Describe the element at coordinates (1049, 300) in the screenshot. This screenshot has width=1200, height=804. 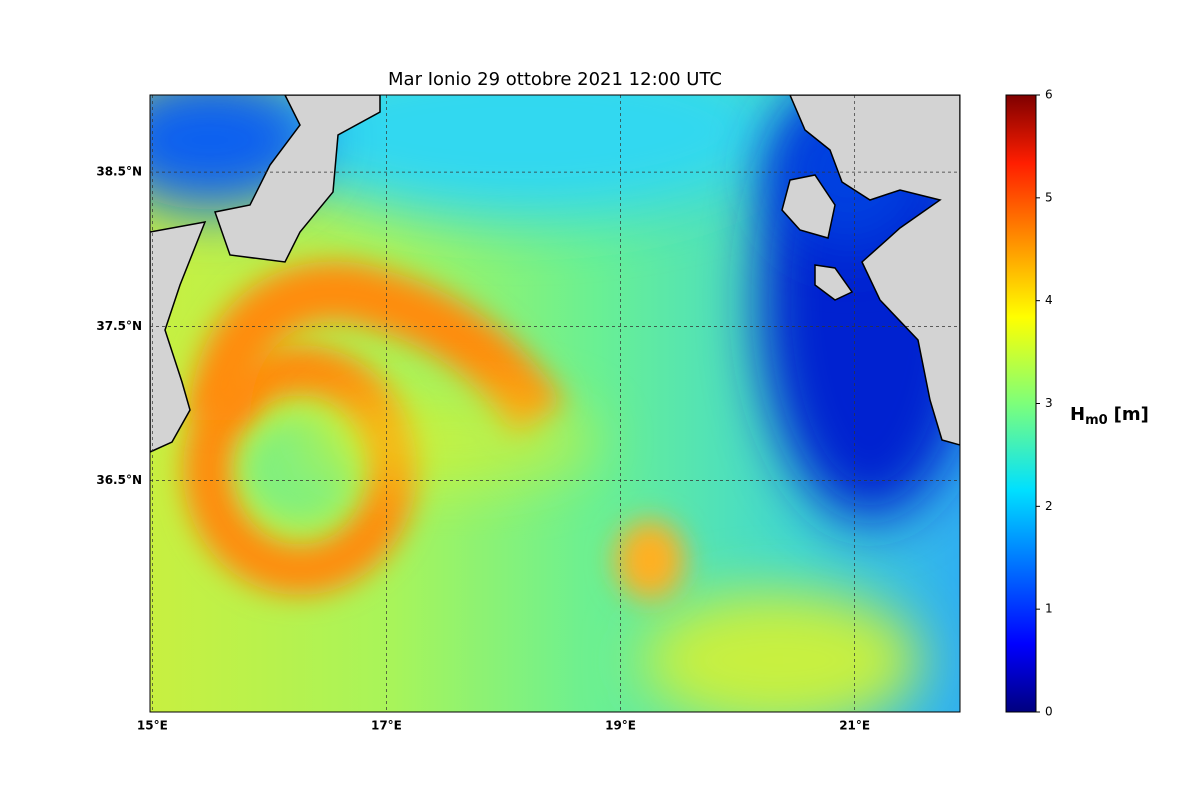
I see `colorbar-tick-label: 4` at that location.